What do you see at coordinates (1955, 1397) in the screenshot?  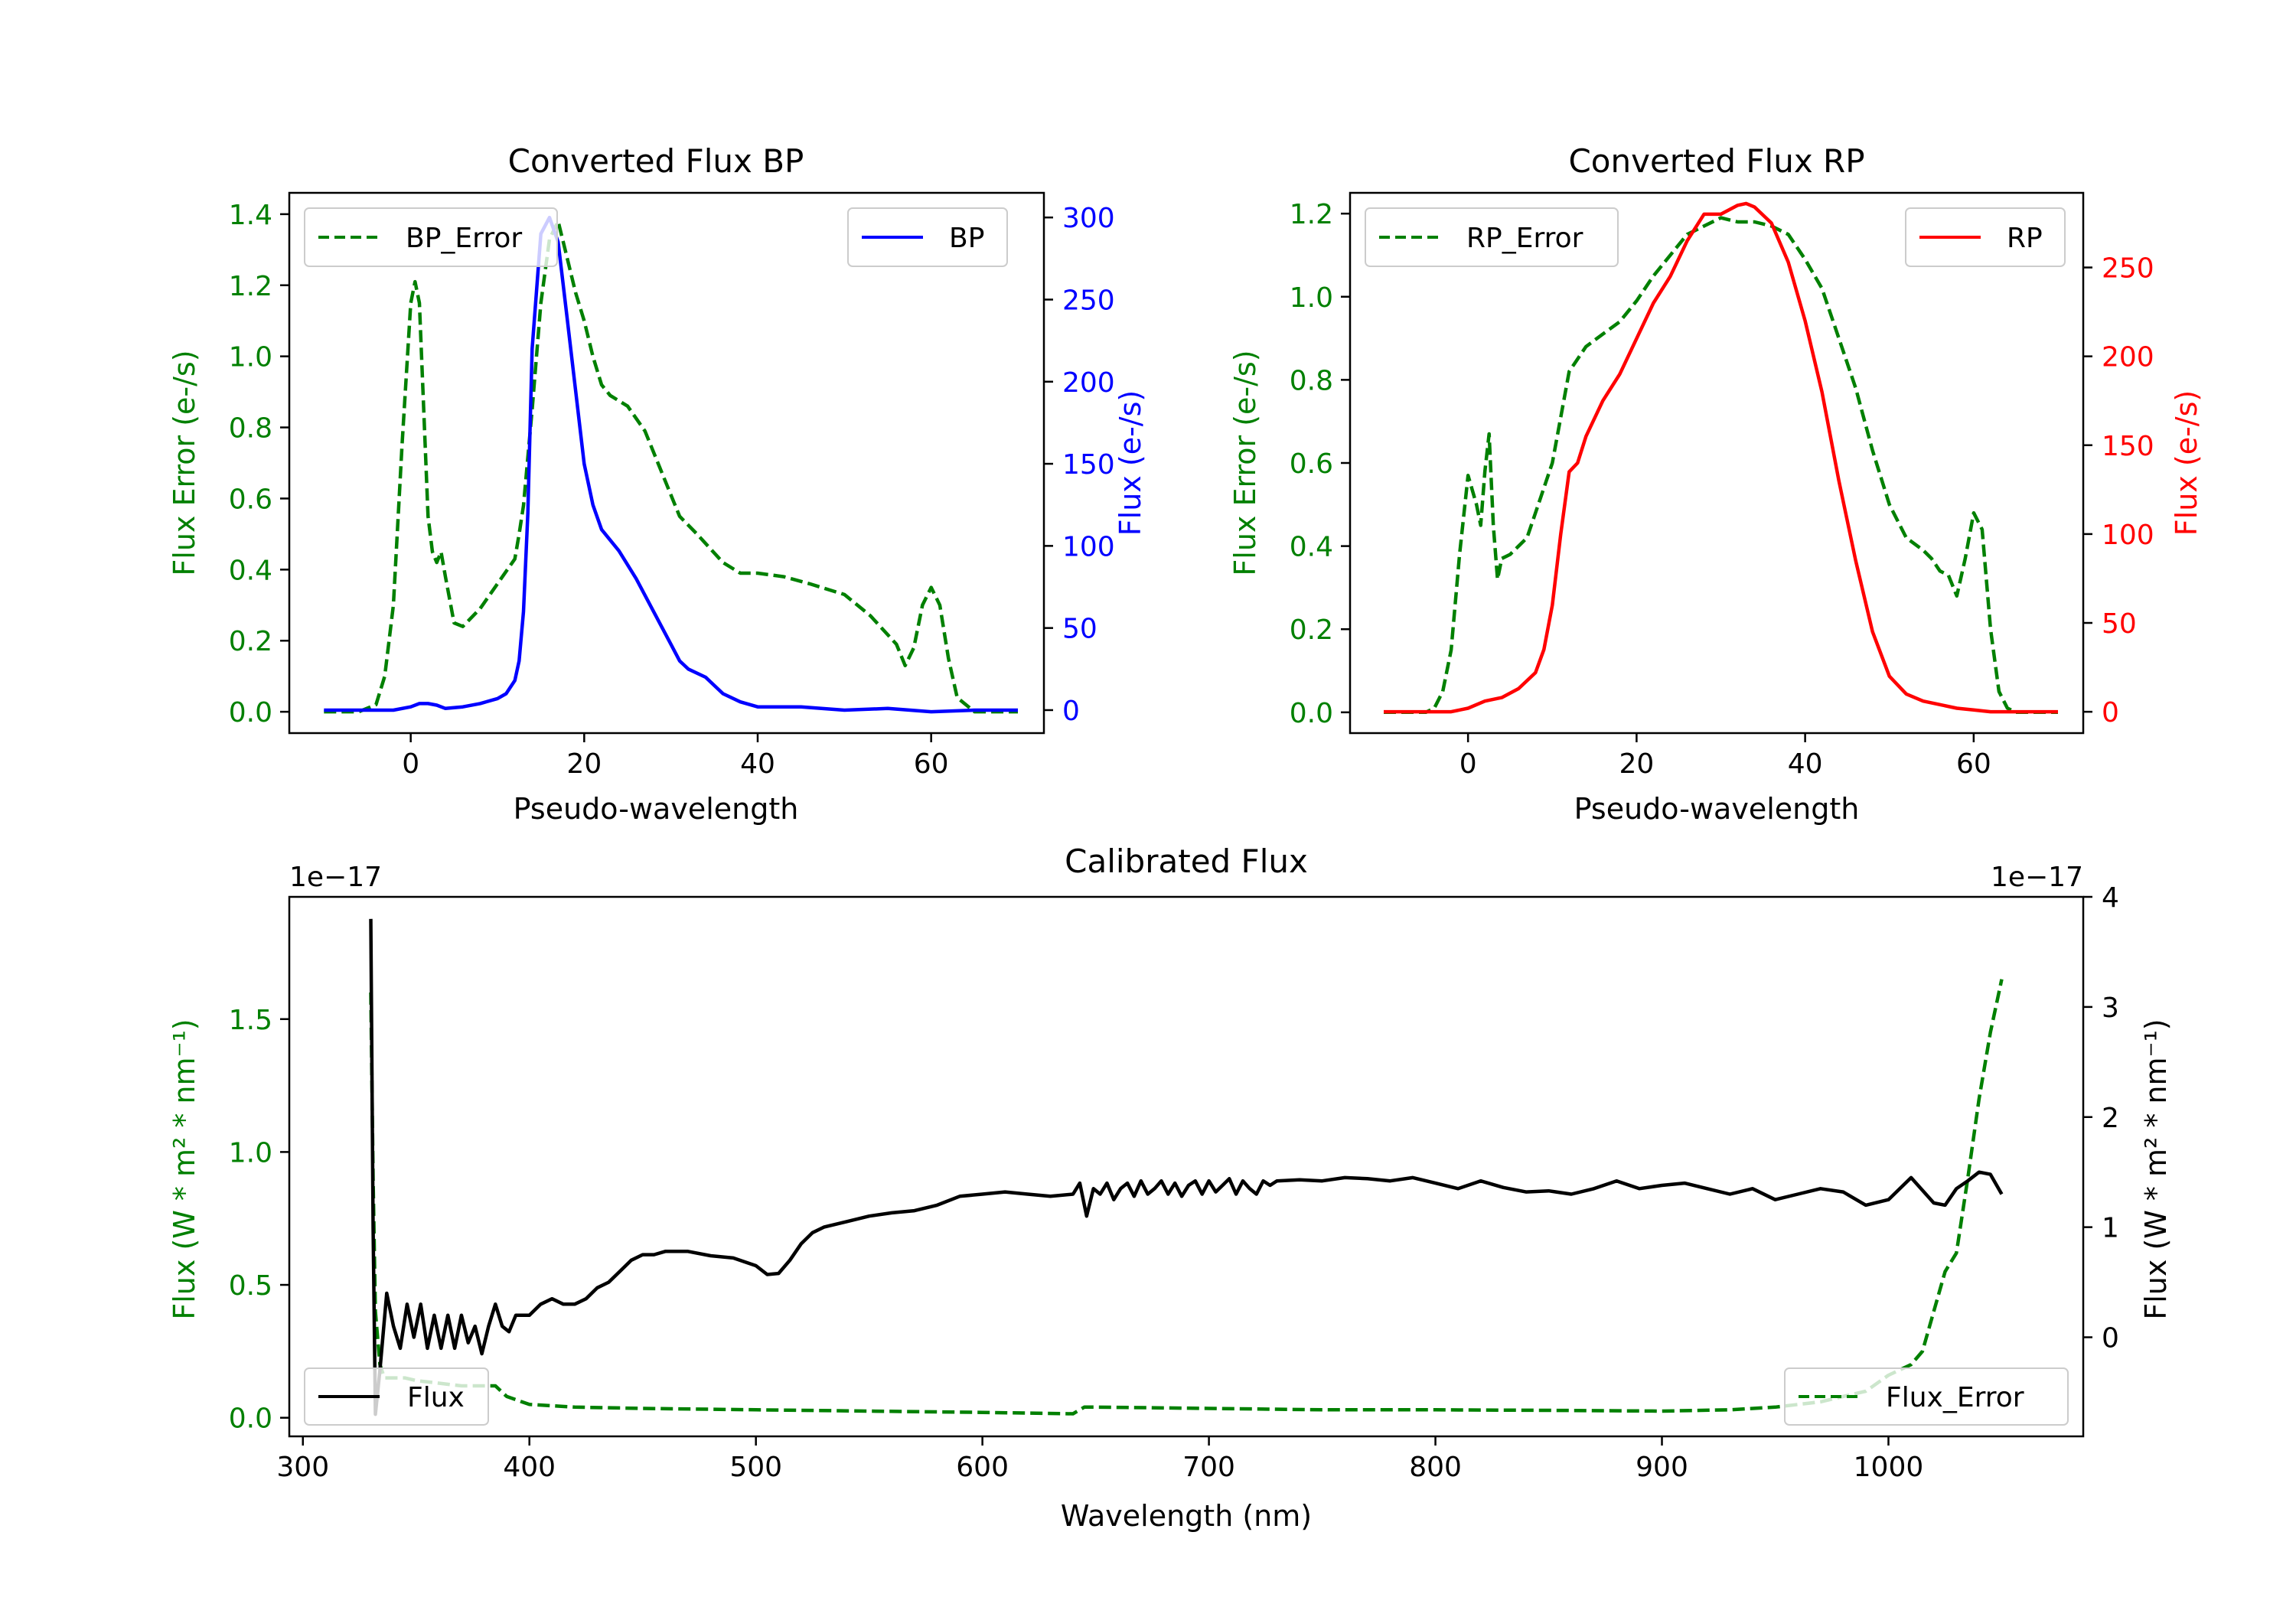 I see `calibrated-legend-error-label: Flux_Error` at bounding box center [1955, 1397].